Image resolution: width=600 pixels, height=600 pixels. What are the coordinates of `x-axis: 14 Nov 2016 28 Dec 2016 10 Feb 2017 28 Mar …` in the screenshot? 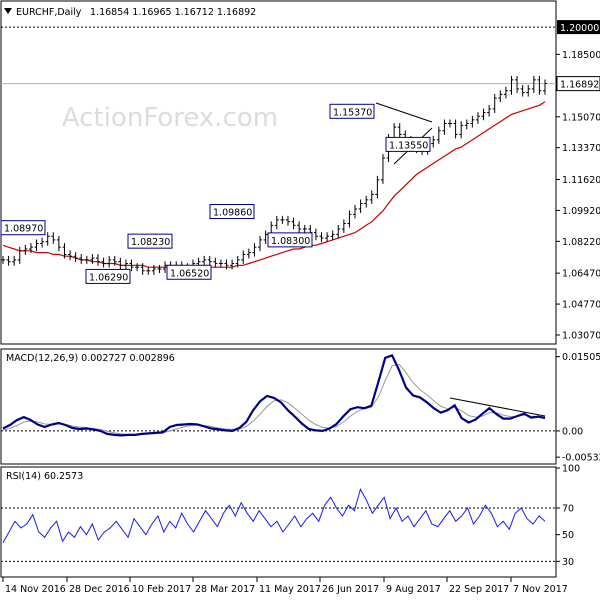 It's located at (285, 586).